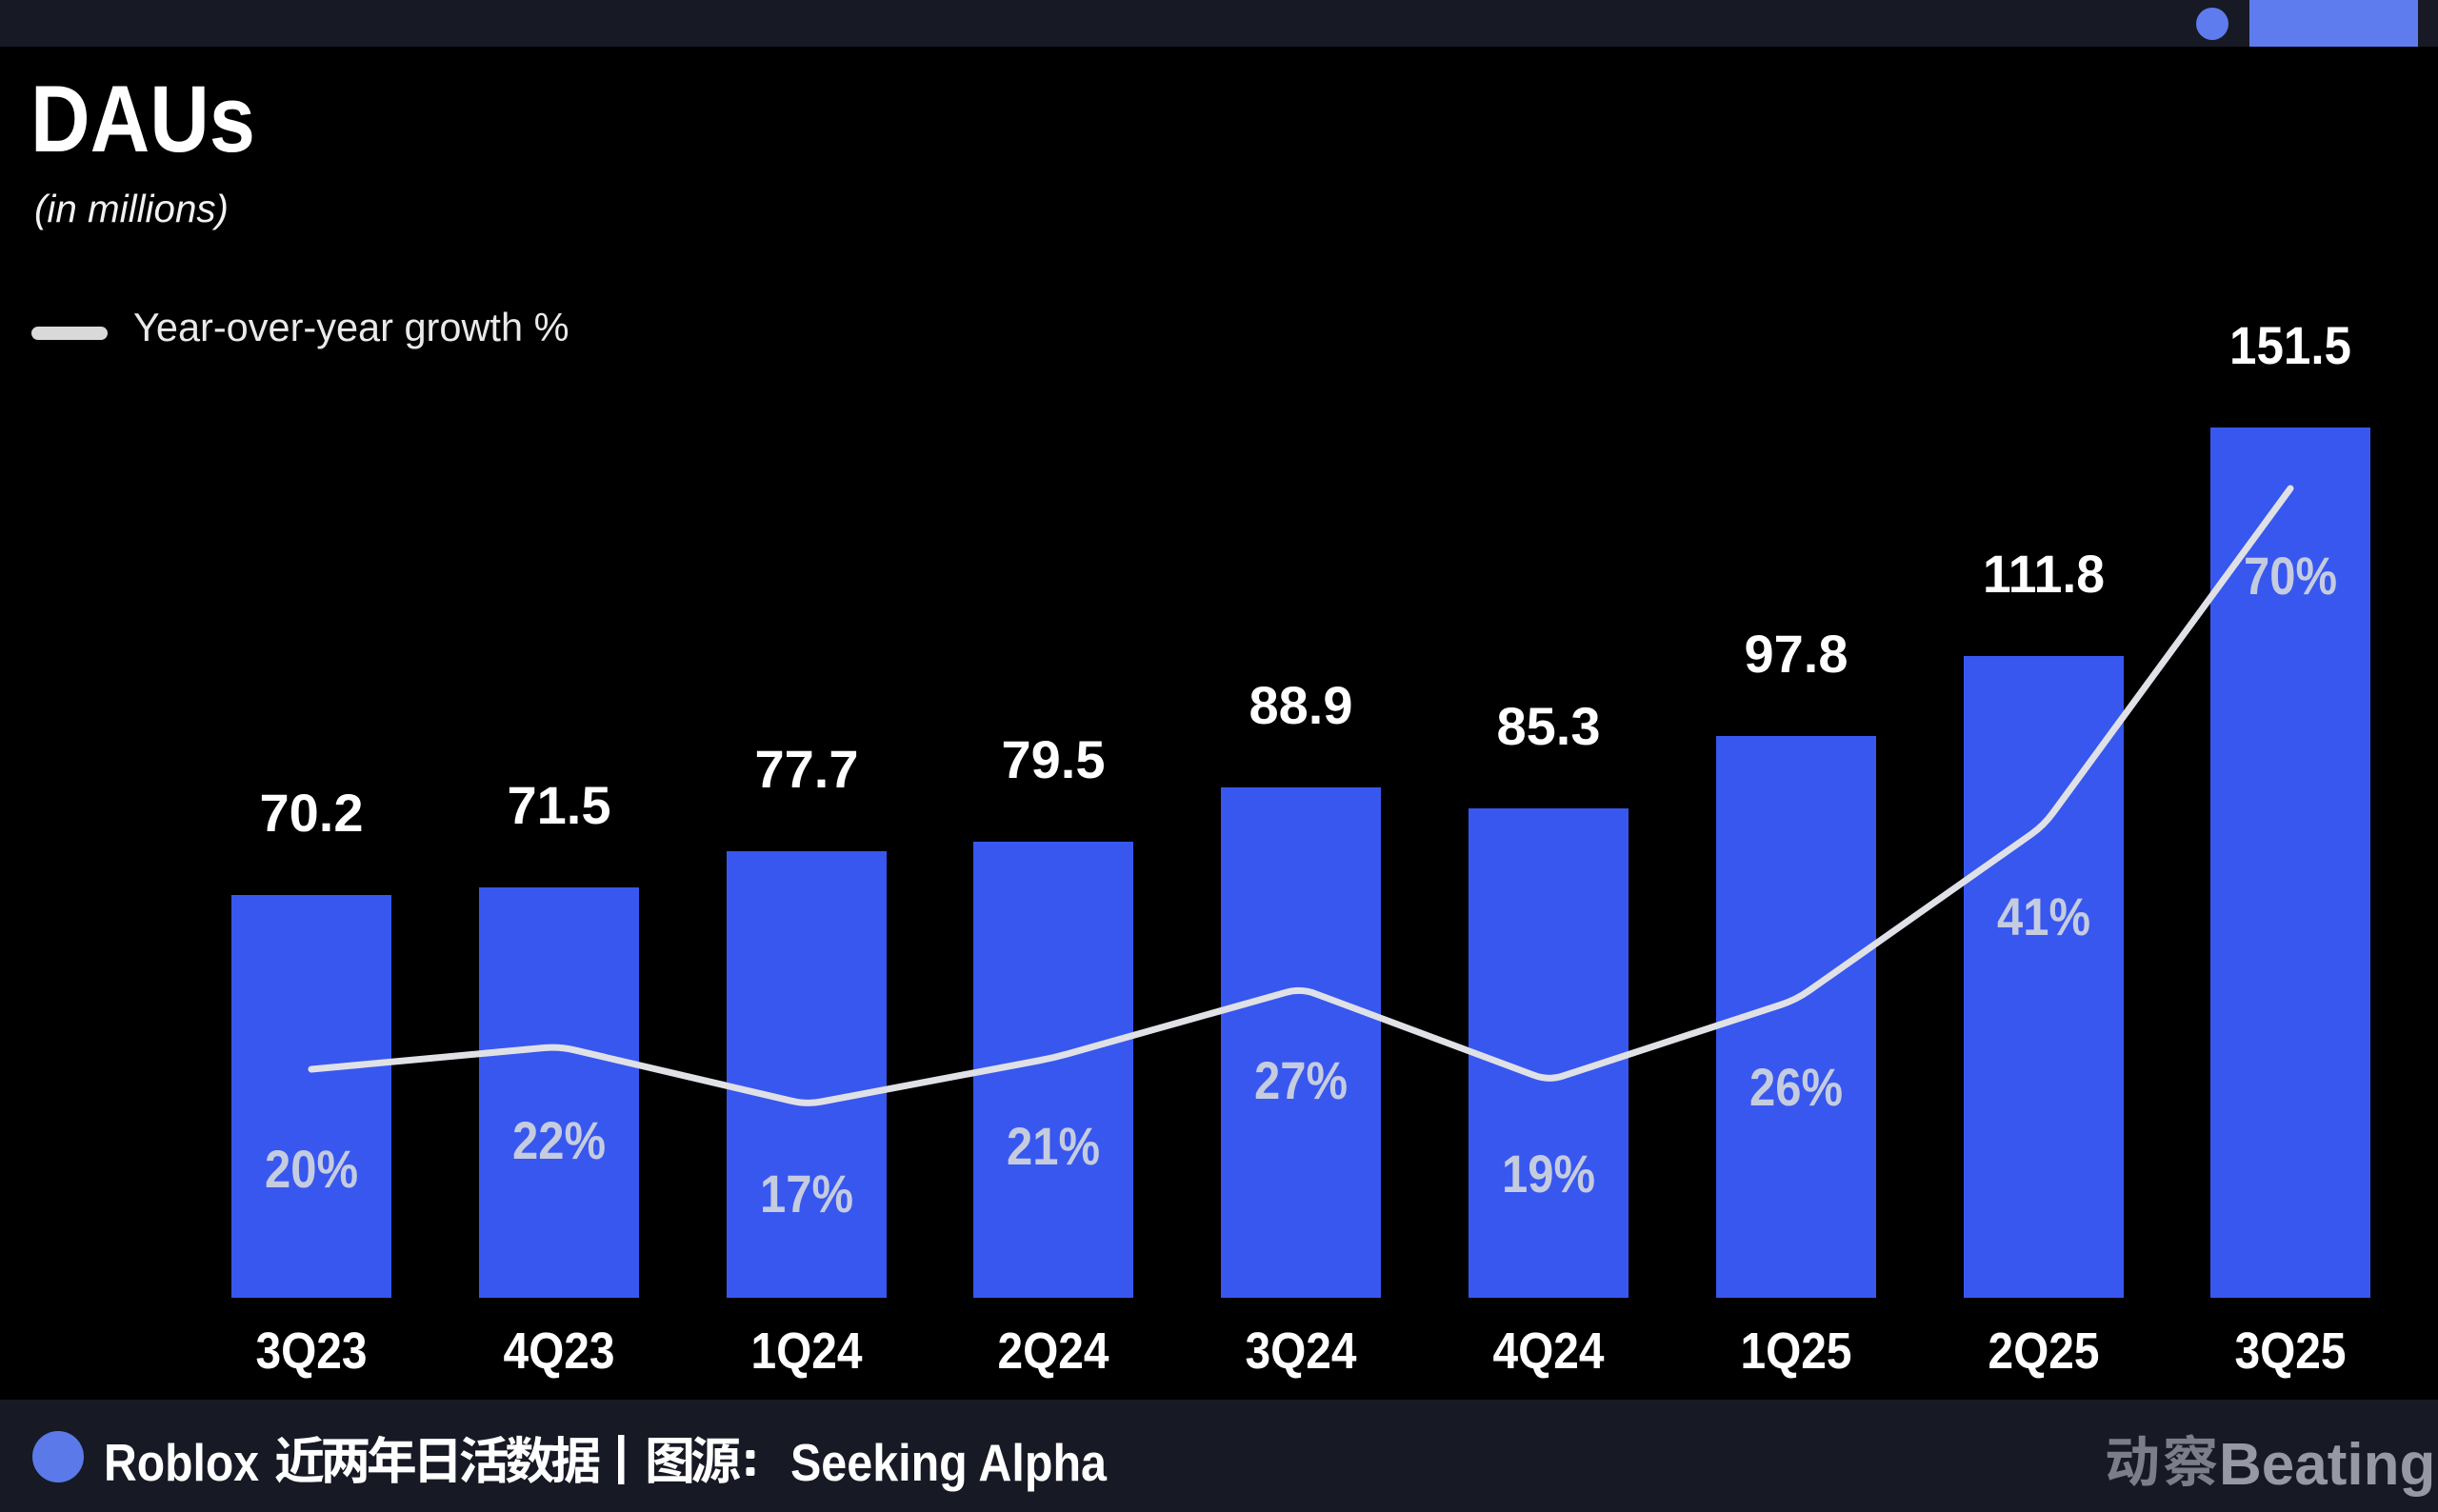  What do you see at coordinates (1301, 1080) in the screenshot?
I see `svg-text: 27%` at bounding box center [1301, 1080].